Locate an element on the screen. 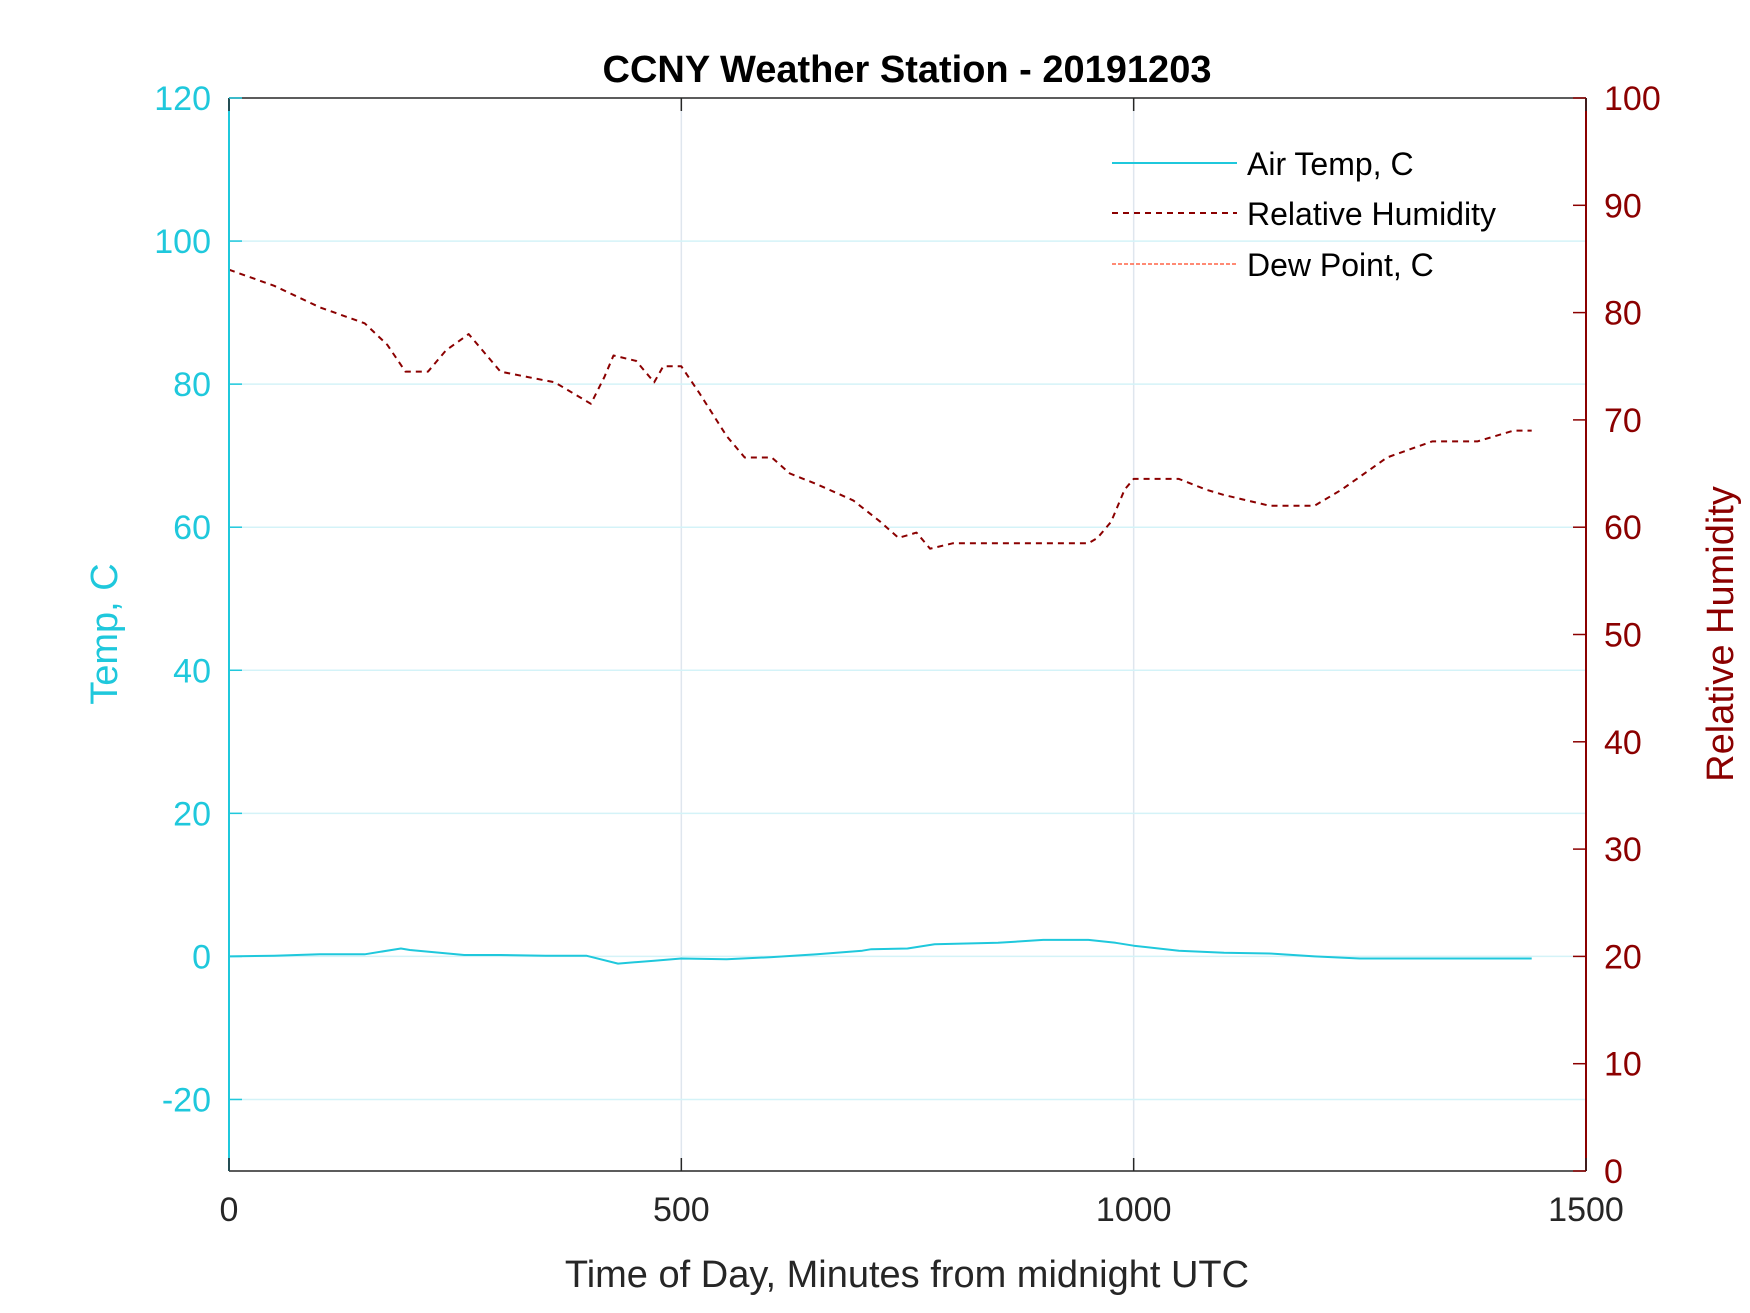 This screenshot has width=1750, height=1313. y-left-tick-label: -20 is located at coordinates (186, 1100).